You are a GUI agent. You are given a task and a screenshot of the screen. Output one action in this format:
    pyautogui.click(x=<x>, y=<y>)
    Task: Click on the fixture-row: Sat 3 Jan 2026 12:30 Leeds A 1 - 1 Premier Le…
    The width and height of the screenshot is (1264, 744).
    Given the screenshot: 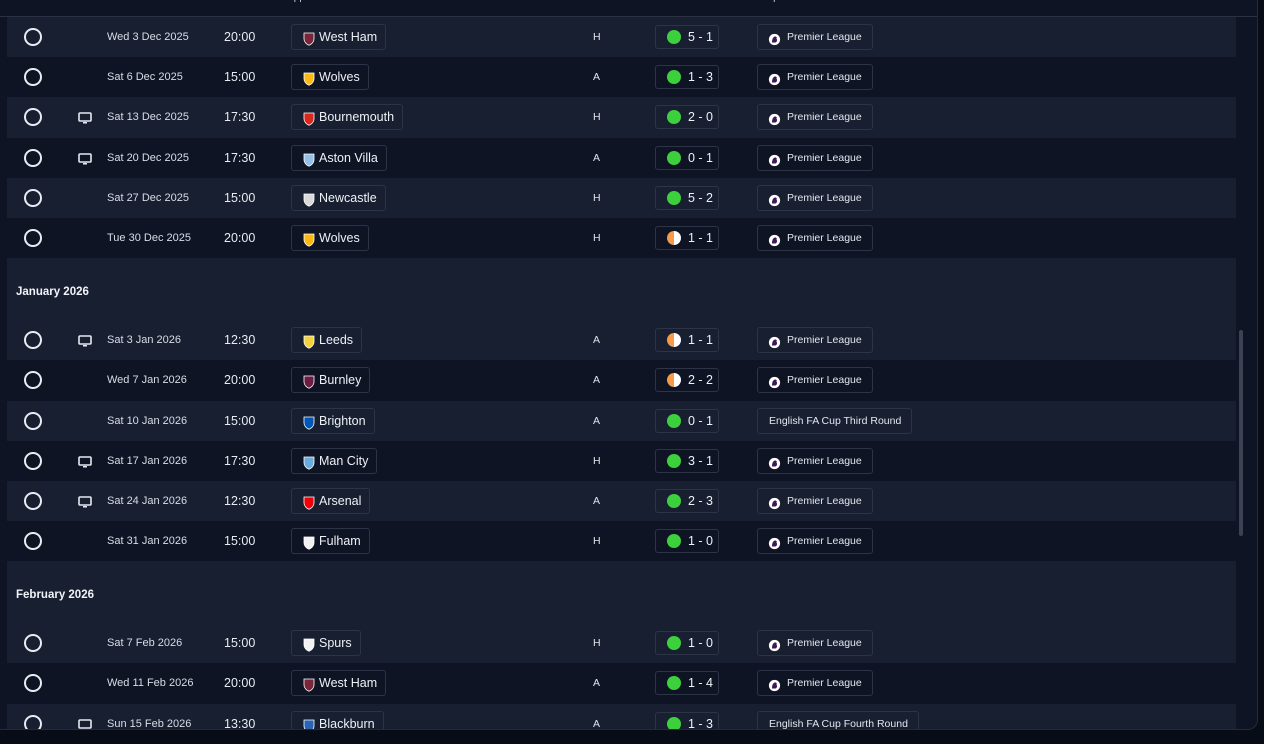 What is the action you would take?
    pyautogui.click(x=621, y=340)
    